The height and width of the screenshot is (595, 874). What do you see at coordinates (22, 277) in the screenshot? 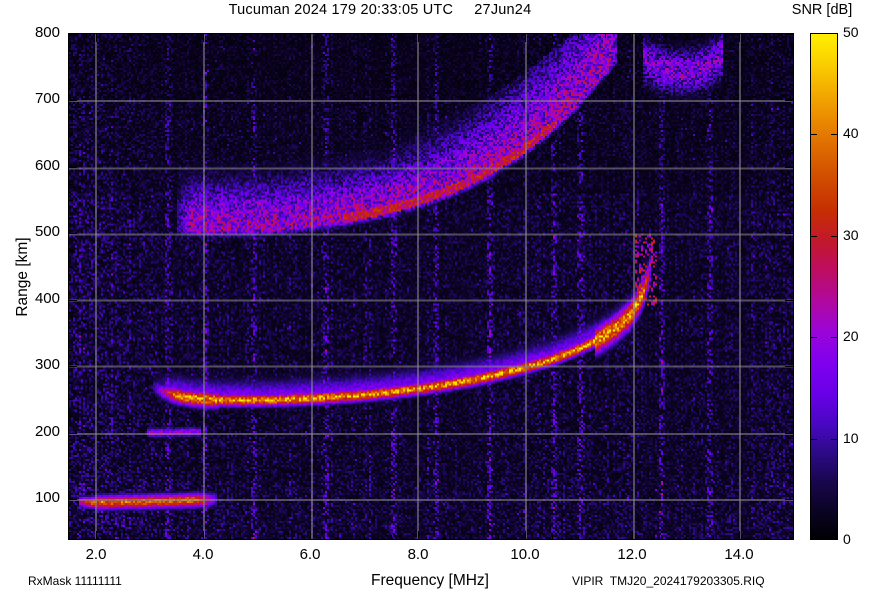
I see `y-axis-title: Range [km]` at bounding box center [22, 277].